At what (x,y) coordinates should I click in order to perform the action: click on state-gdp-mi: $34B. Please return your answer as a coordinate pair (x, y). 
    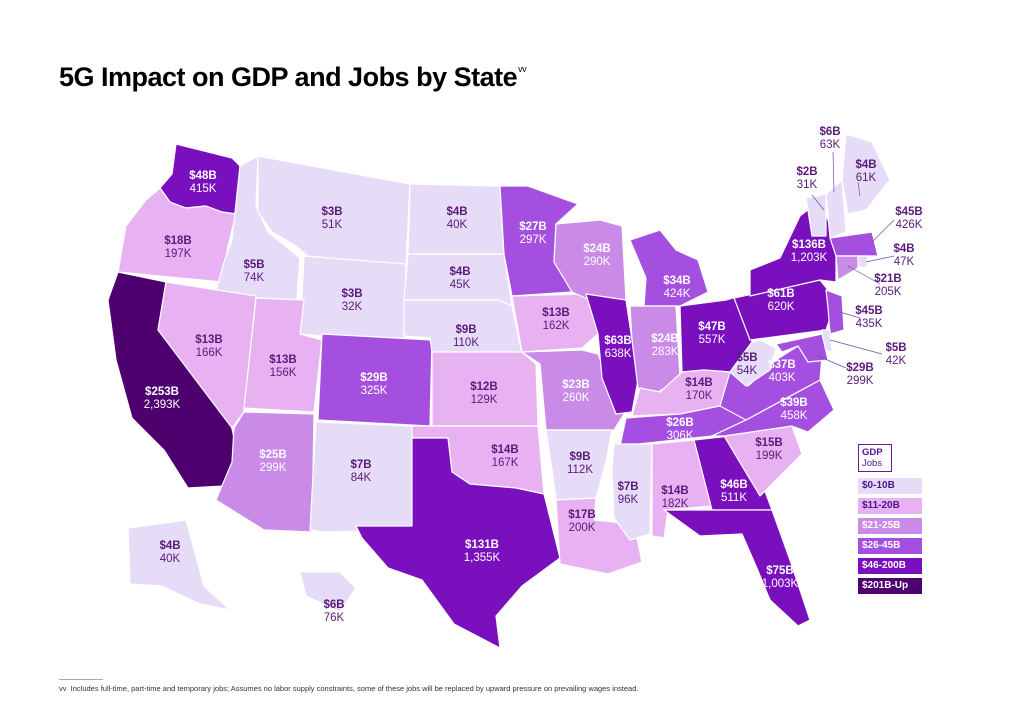
    Looking at the image, I should click on (677, 281).